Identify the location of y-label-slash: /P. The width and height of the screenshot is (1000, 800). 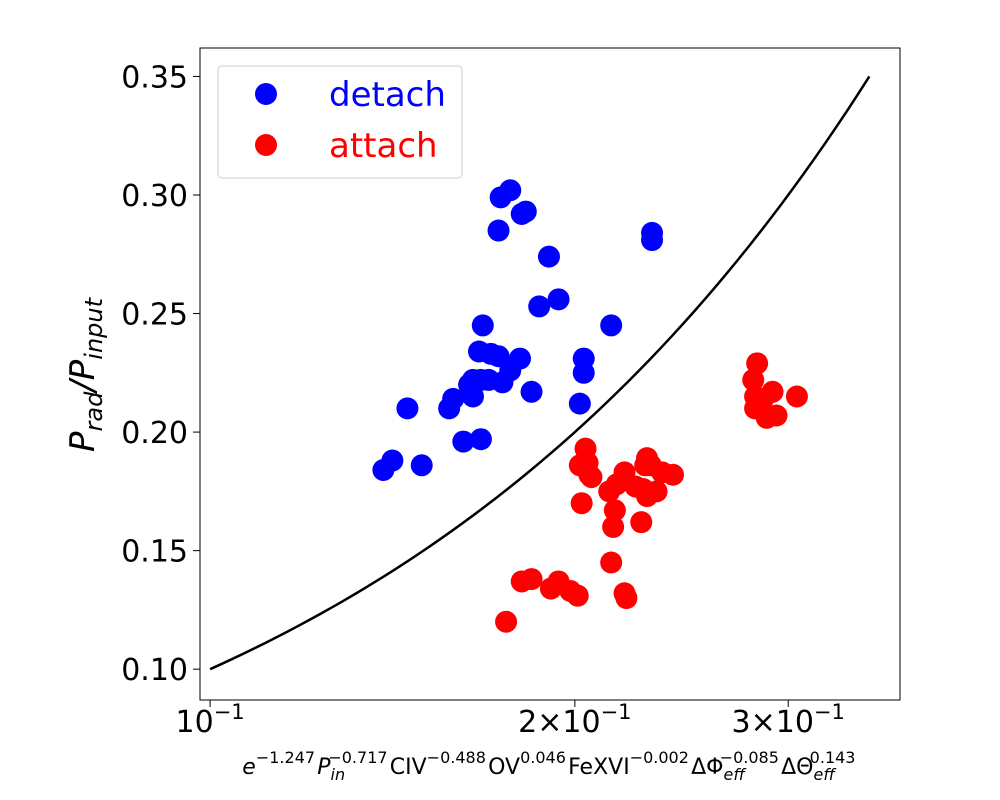
(83, 376).